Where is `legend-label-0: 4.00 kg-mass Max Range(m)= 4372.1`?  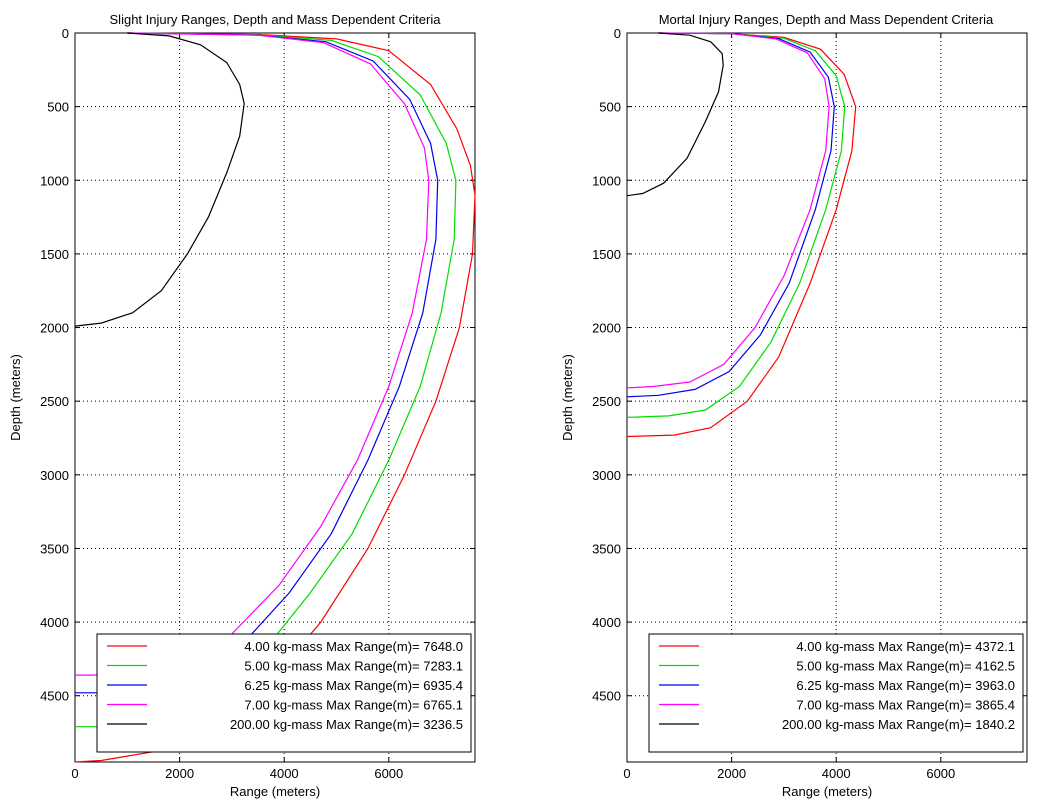
legend-label-0: 4.00 kg-mass Max Range(m)= 4372.1 is located at coordinates (905, 646).